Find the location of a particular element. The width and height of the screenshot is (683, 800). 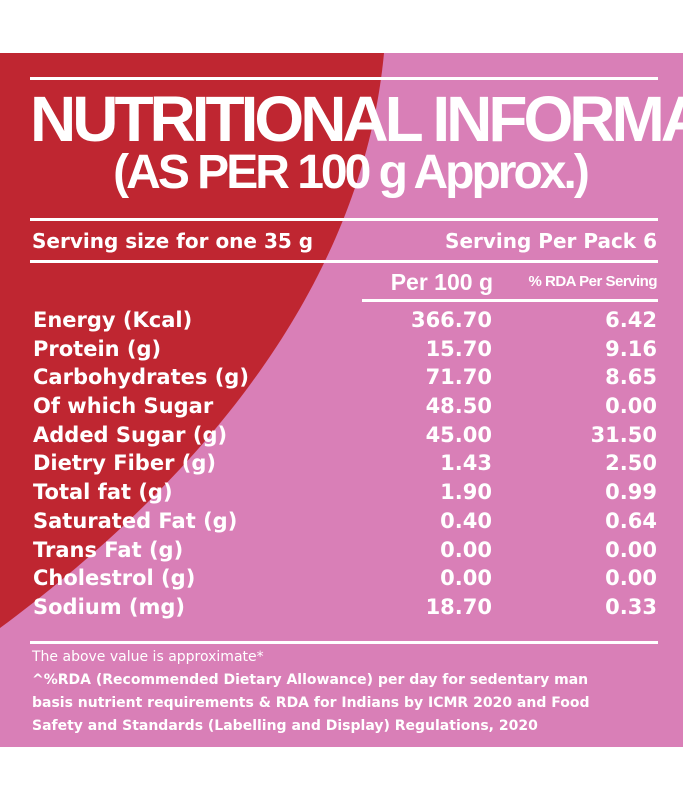

nutrient-name: Saturated Fat (g) is located at coordinates (135, 520).